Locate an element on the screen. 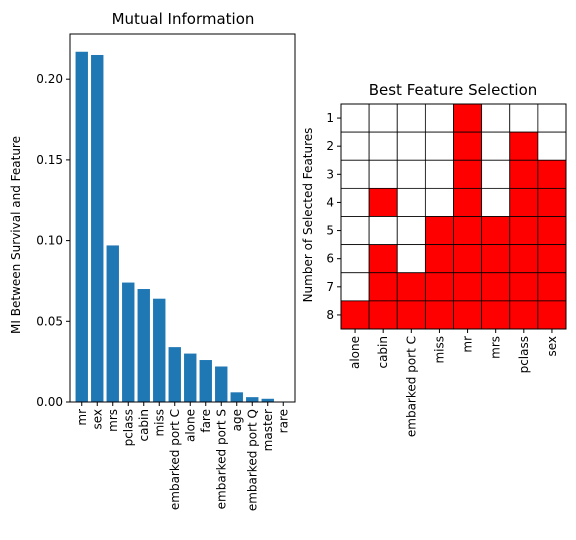 The image size is (576, 540). bar-pclass is located at coordinates (128, 342).